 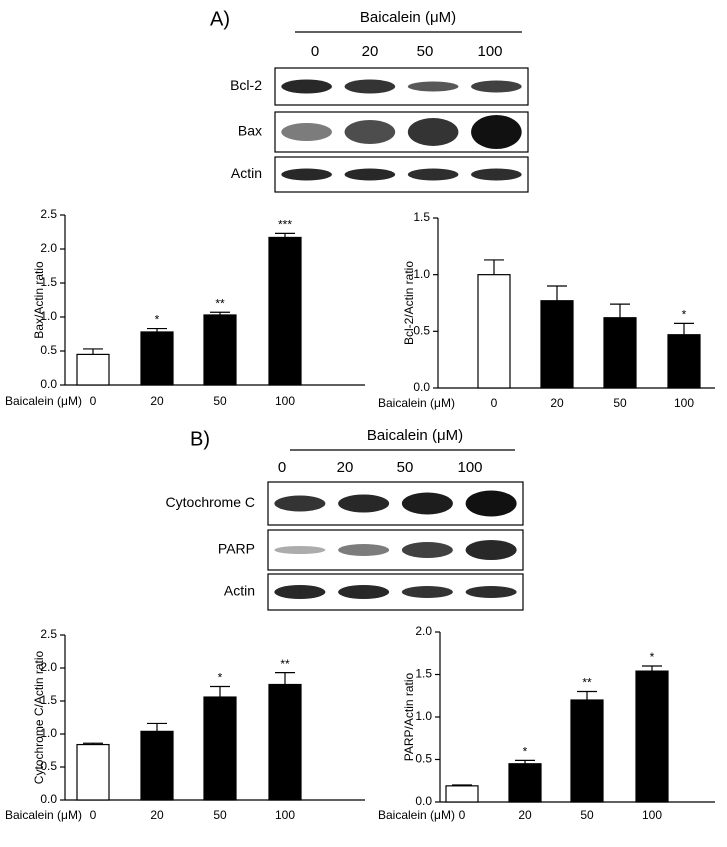 What do you see at coordinates (250, 131) in the screenshot?
I see `blot-label: Bax` at bounding box center [250, 131].